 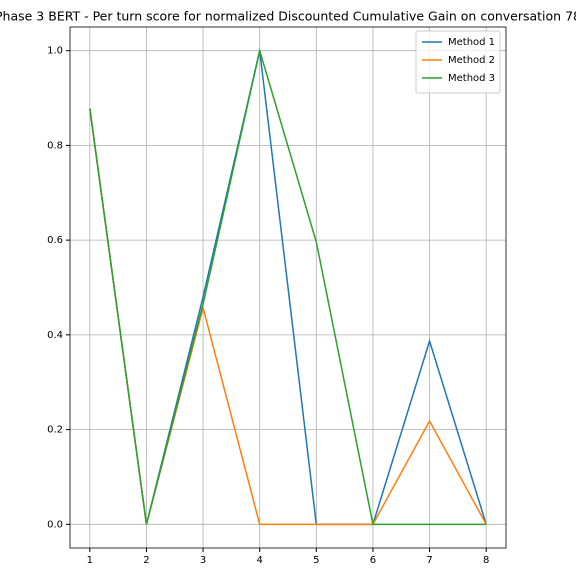 What do you see at coordinates (316, 560) in the screenshot?
I see `x-tick-label: 5` at bounding box center [316, 560].